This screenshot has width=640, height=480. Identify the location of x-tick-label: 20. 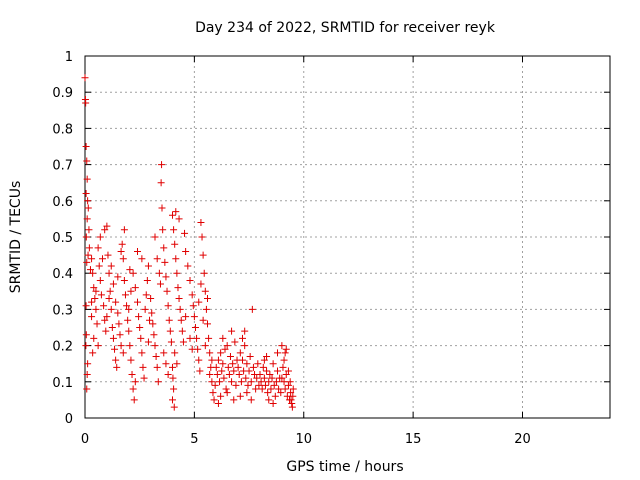
(522, 439).